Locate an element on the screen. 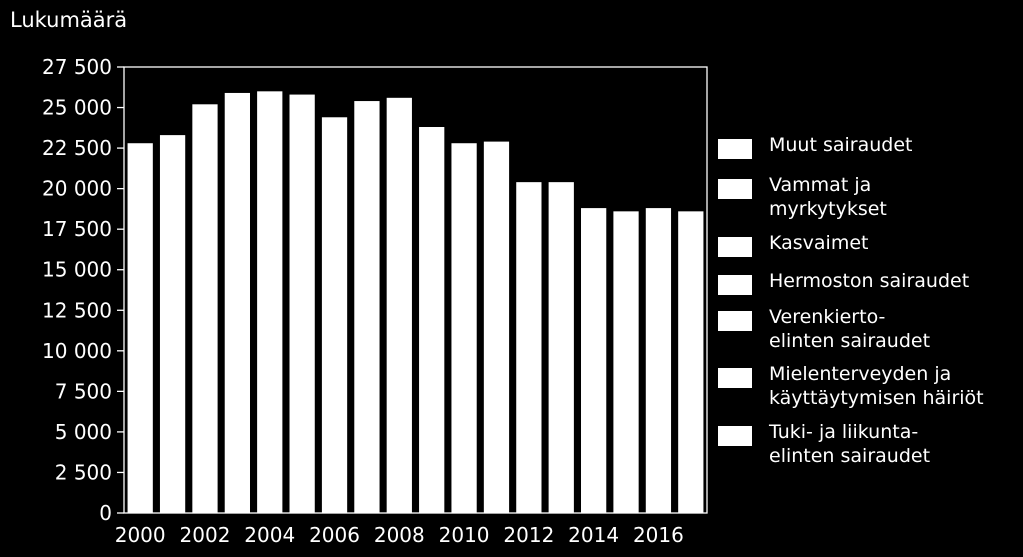 The height and width of the screenshot is (557, 1023). x-tick-label: 2016 is located at coordinates (658, 535).